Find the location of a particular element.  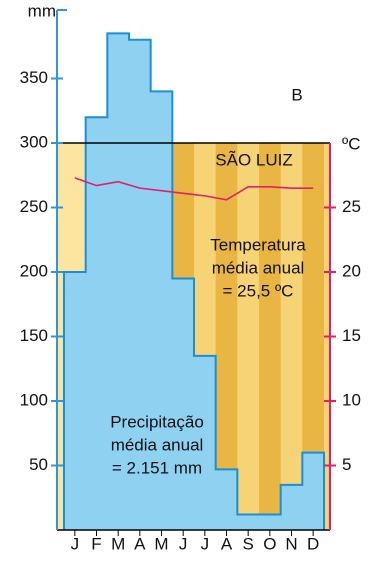

x-tick-label: F is located at coordinates (96, 543).